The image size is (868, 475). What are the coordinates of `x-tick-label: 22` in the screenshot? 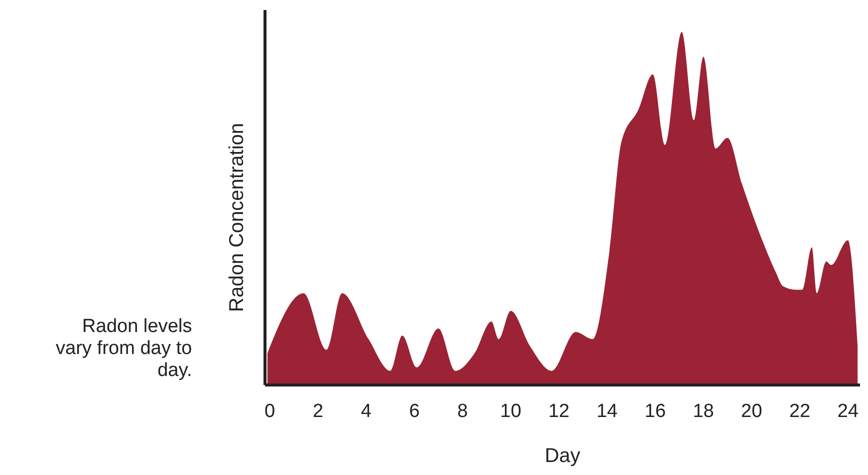 It's located at (799, 411).